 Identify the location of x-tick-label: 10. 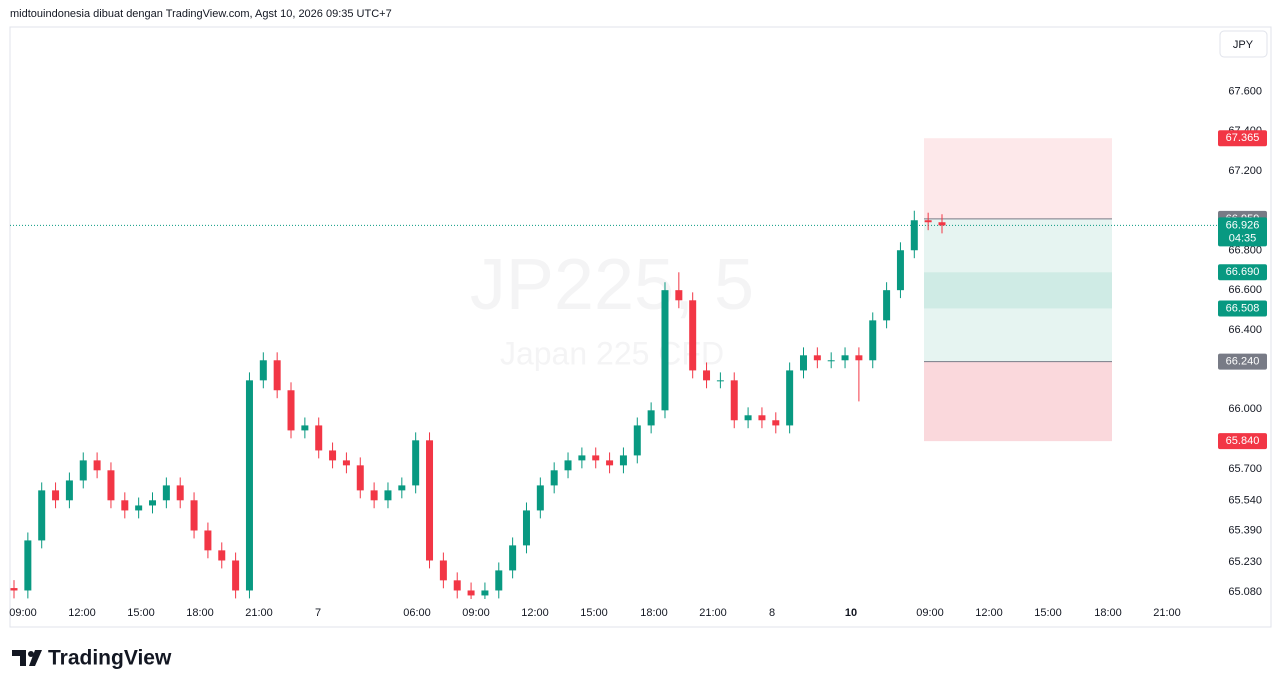
(851, 613).